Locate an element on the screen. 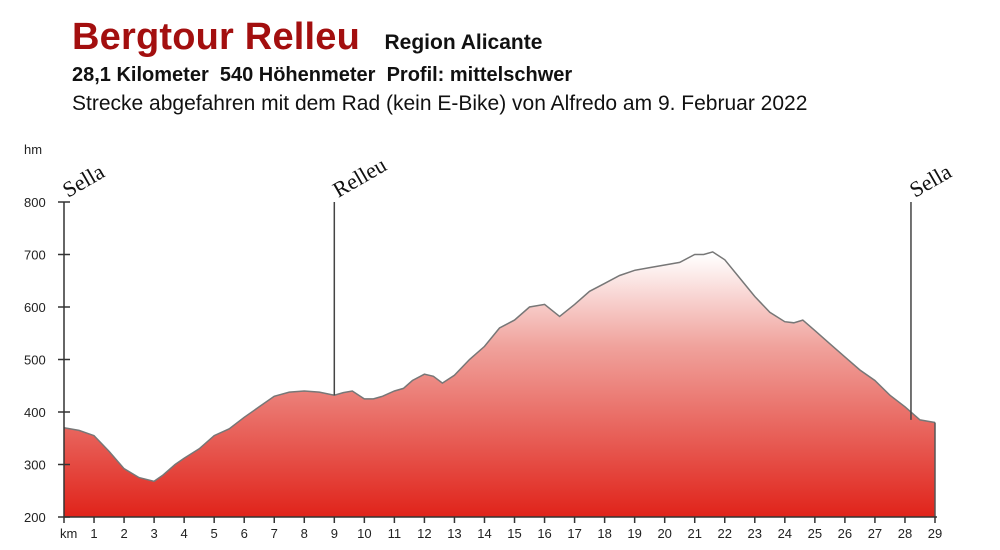 This screenshot has width=1000, height=550. x-tick-label: 5 is located at coordinates (214, 533).